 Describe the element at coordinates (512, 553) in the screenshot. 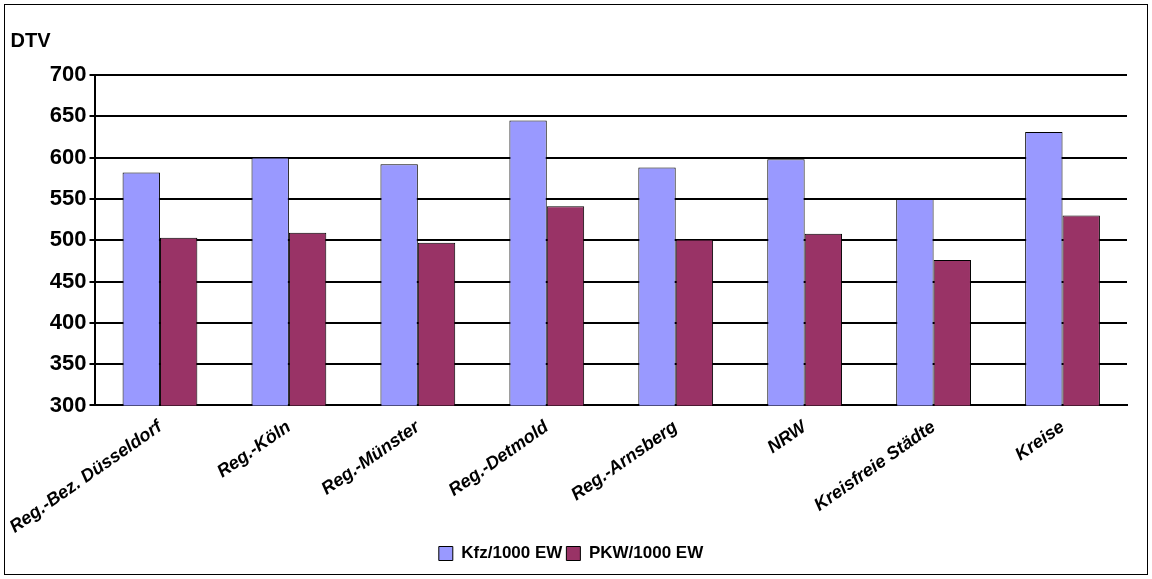

I see `legend-label: Kfz/1000 EW` at that location.